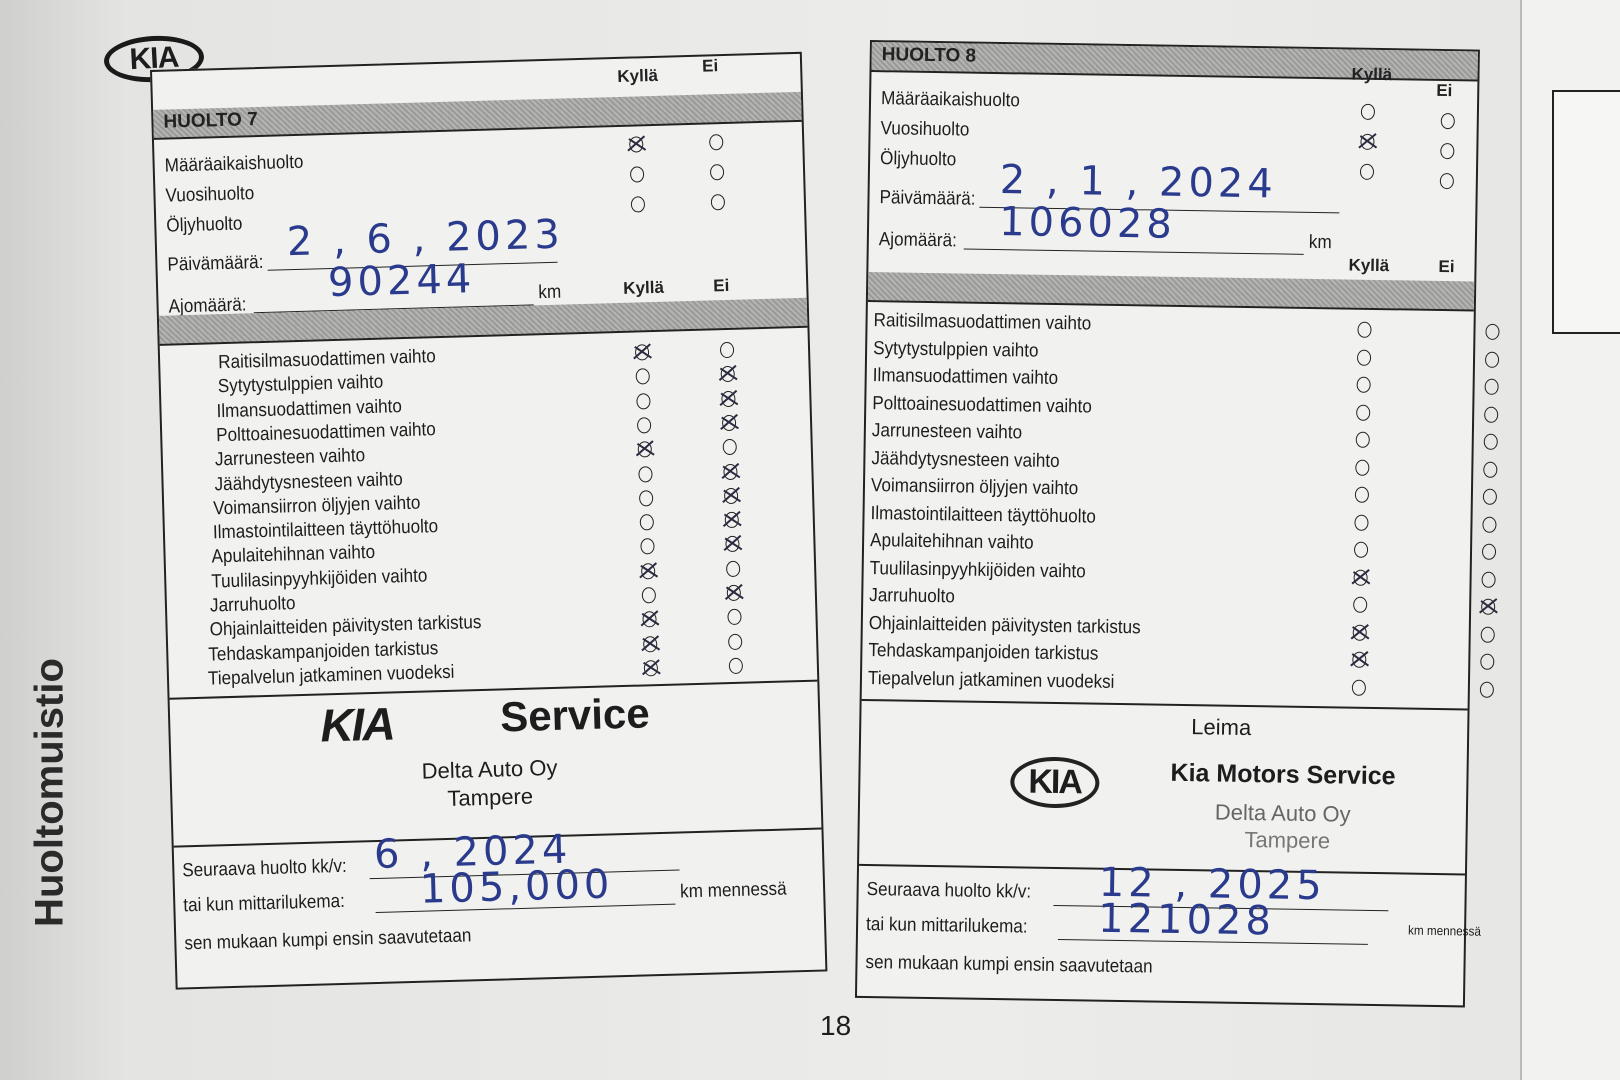  What do you see at coordinates (252, 605) in the screenshot?
I see `checklist-item-label: Jarruhuolto` at bounding box center [252, 605].